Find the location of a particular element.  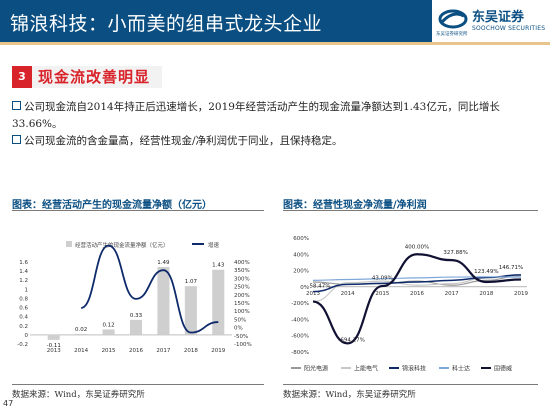

page-number: 47 is located at coordinates (8, 403).